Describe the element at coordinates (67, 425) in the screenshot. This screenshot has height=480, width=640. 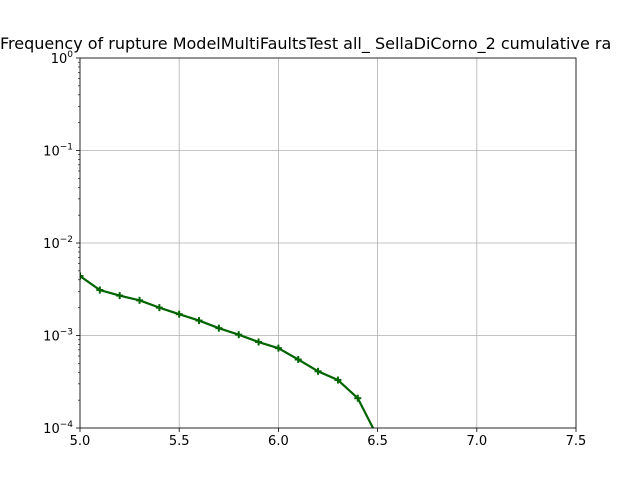
I see `y-tick-exponent: −4` at that location.